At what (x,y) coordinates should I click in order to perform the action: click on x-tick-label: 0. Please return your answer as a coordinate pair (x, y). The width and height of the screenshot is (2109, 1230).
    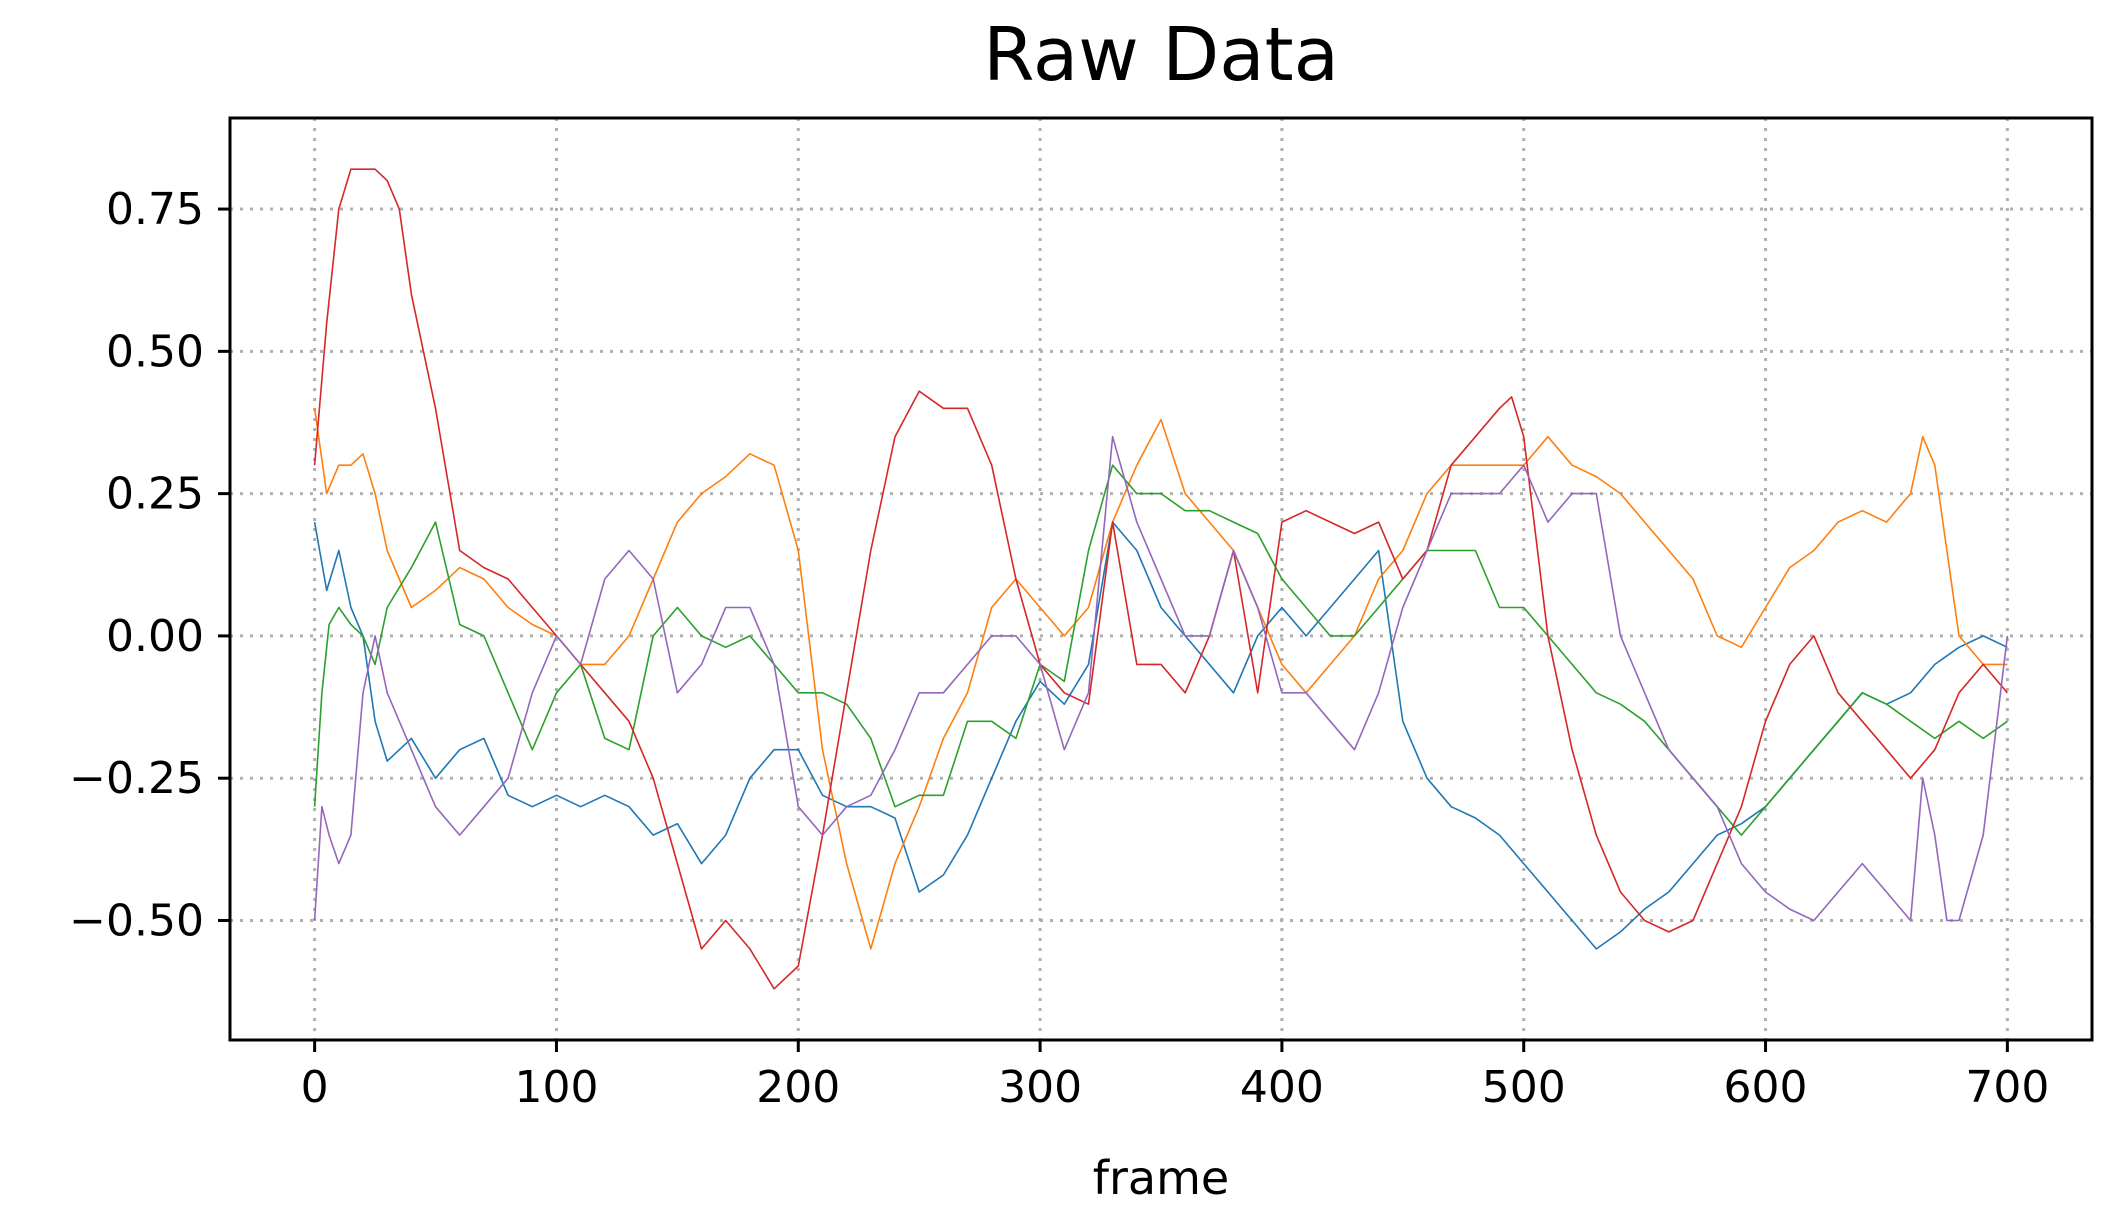
    Looking at the image, I should click on (315, 1087).